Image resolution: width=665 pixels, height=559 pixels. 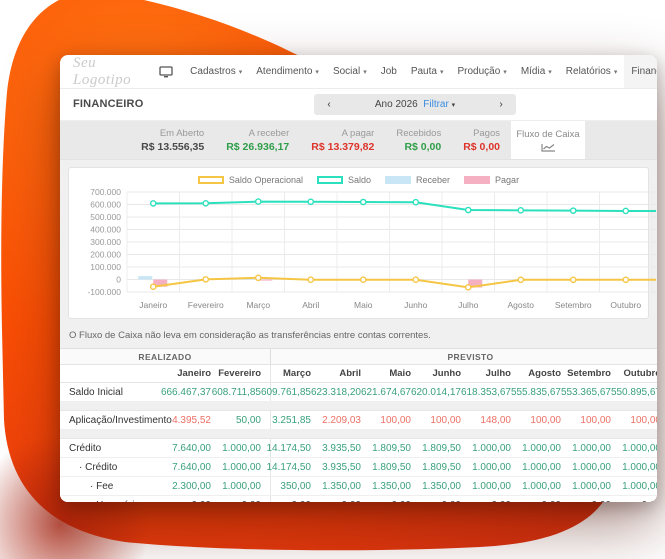 What do you see at coordinates (329, 104) in the screenshot?
I see `prev-year-button: ‹` at bounding box center [329, 104].